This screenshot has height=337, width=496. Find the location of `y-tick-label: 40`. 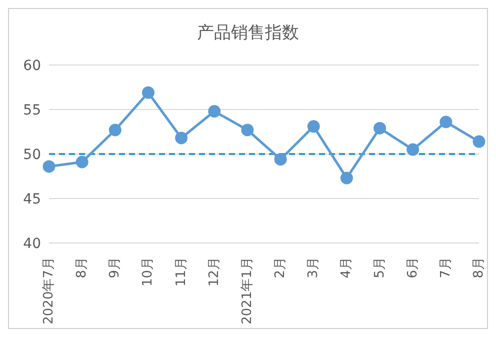

y-tick-label: 40 is located at coordinates (32, 244).